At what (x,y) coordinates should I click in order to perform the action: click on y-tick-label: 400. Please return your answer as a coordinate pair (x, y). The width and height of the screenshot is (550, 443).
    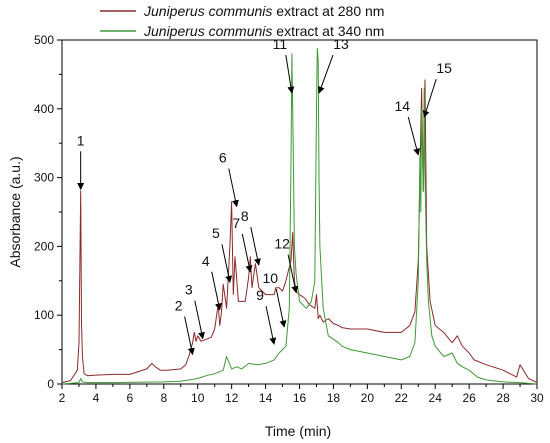
    Looking at the image, I should click on (44, 109).